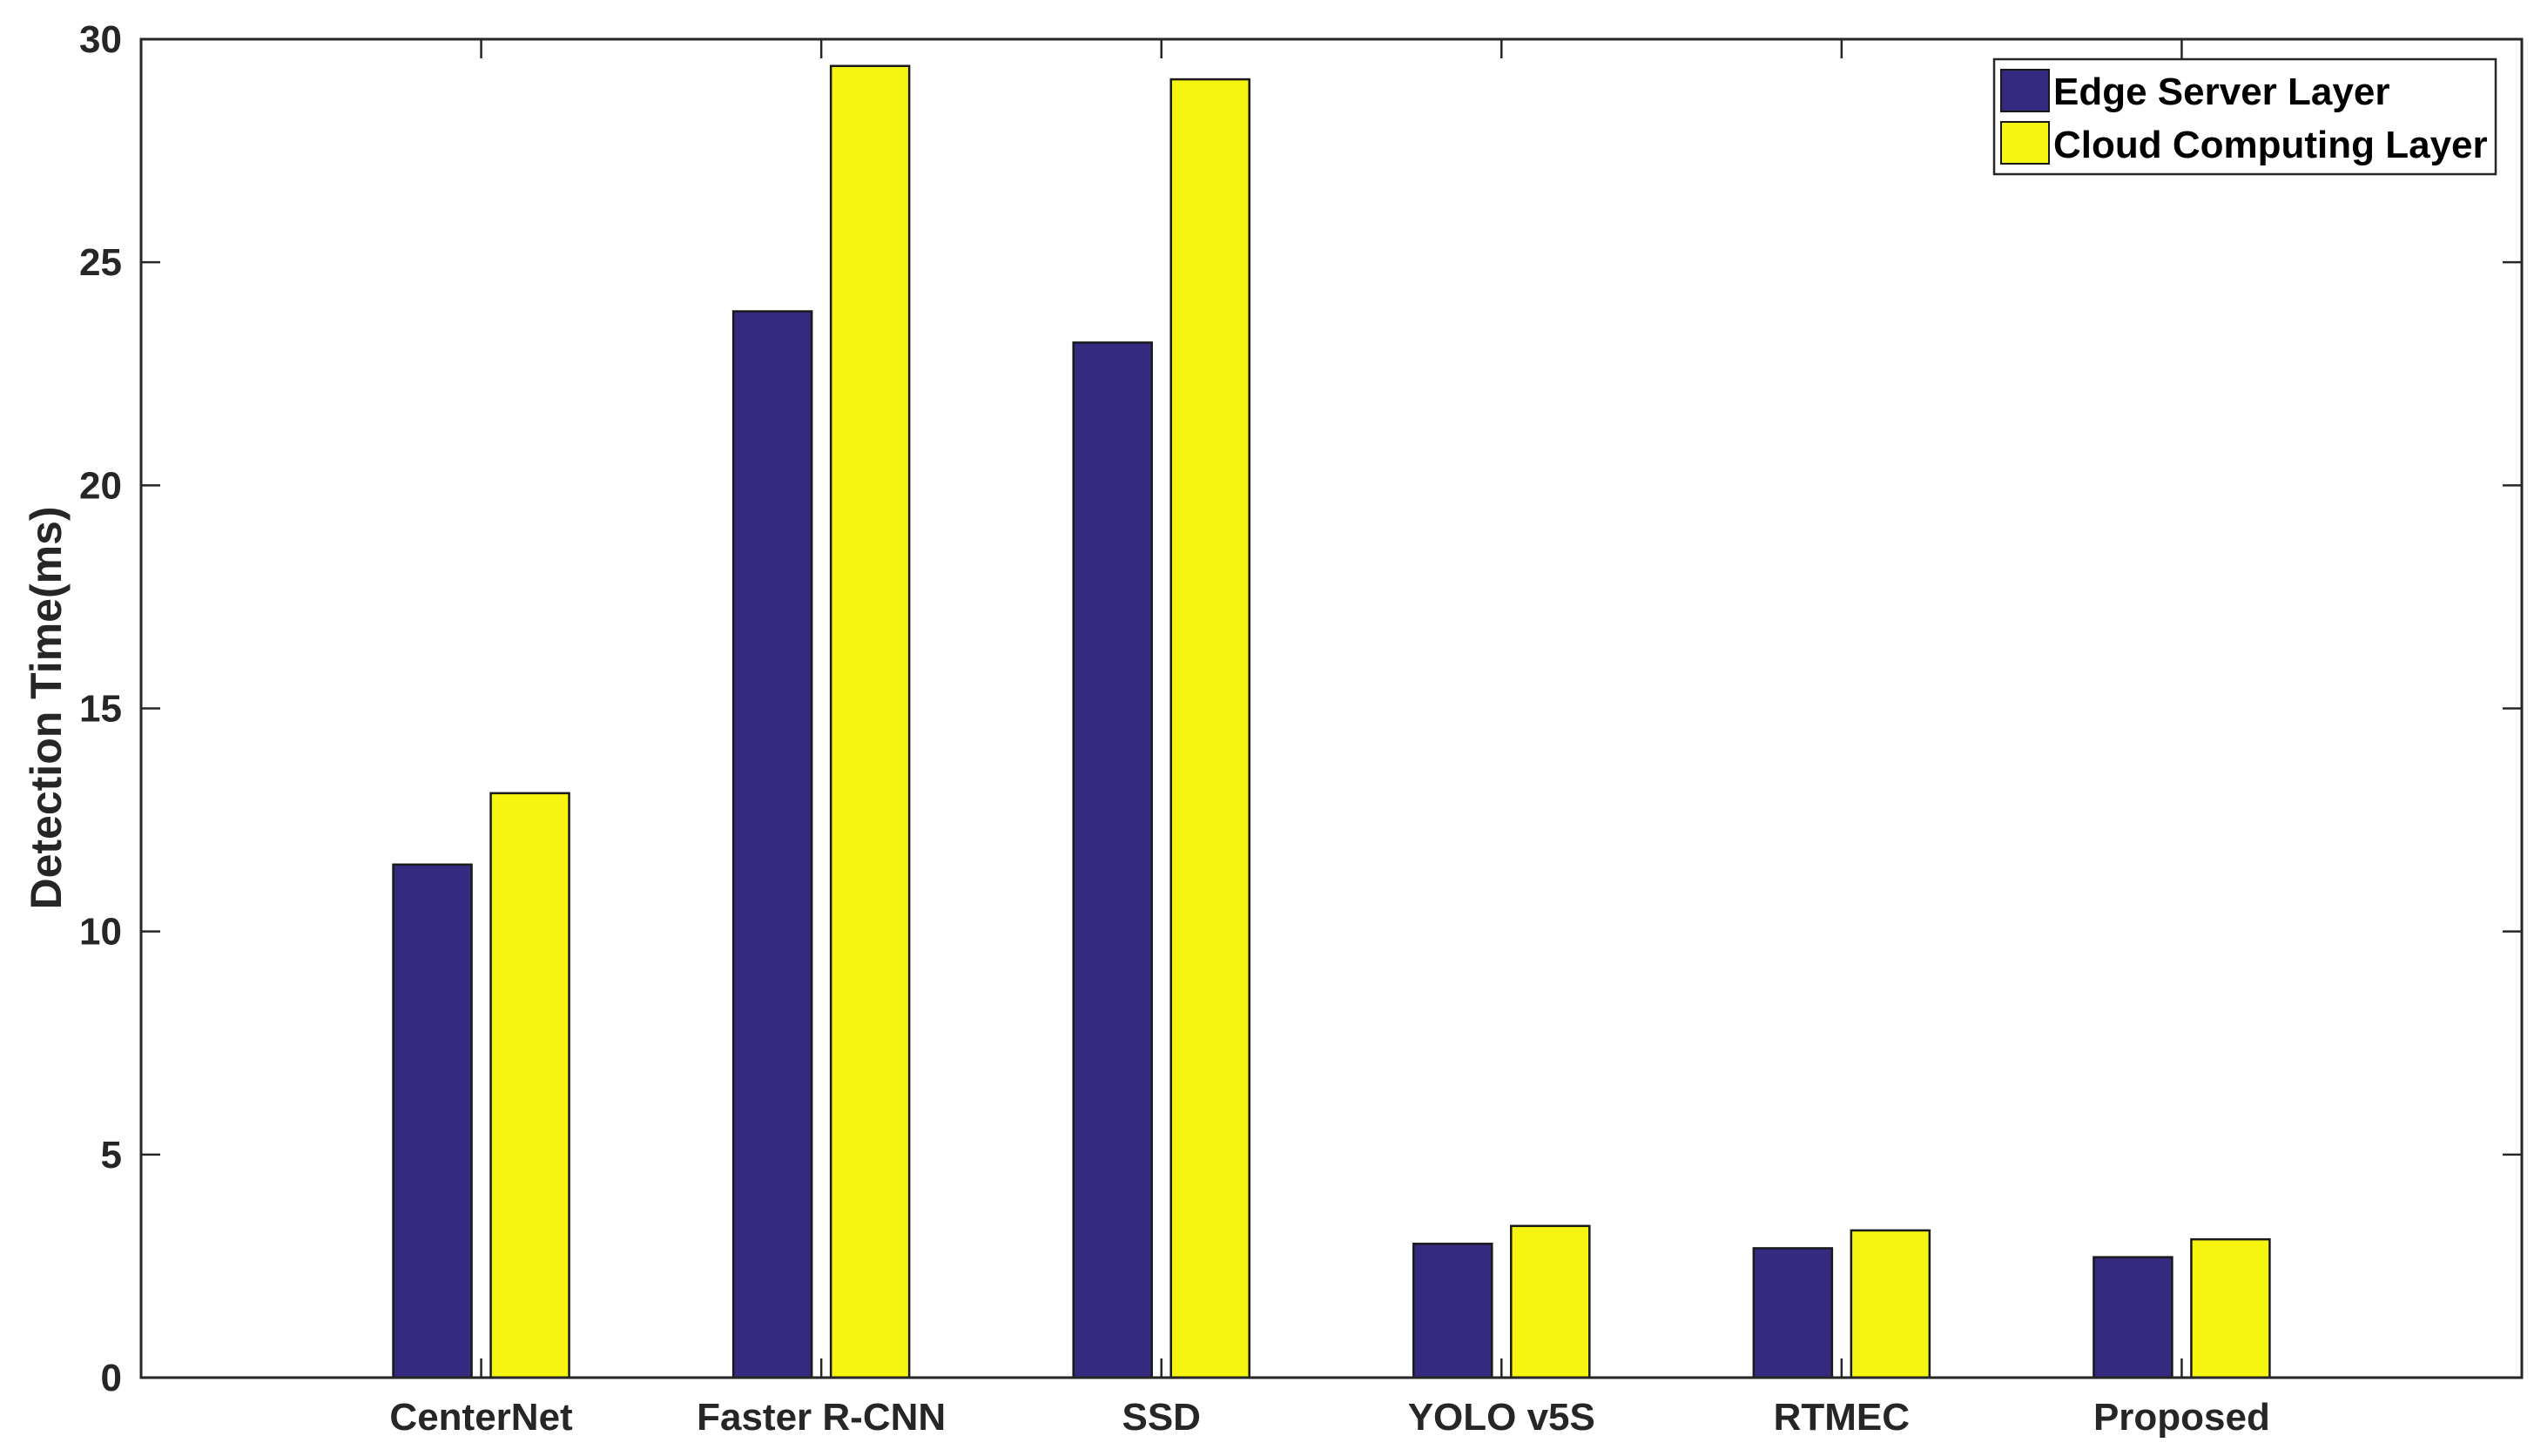  Describe the element at coordinates (1452, 1311) in the screenshot. I see `bar-edge-server-layer-yolo-v5s` at that location.